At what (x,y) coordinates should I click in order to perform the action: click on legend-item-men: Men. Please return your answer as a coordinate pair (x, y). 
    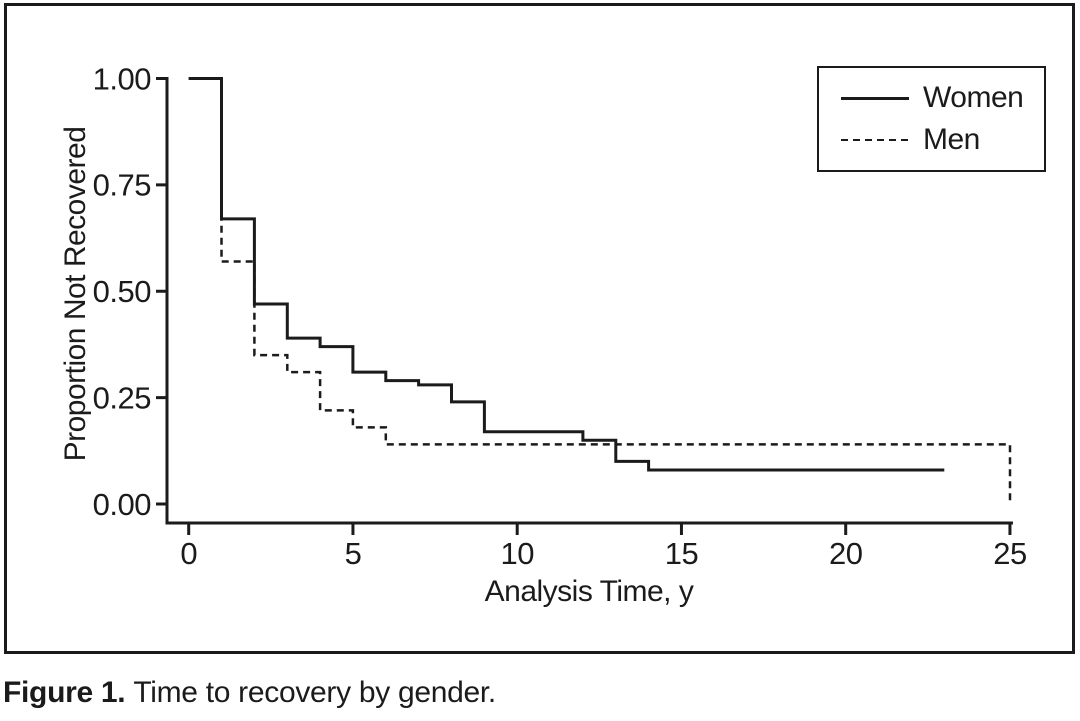
    Looking at the image, I should click on (942, 140).